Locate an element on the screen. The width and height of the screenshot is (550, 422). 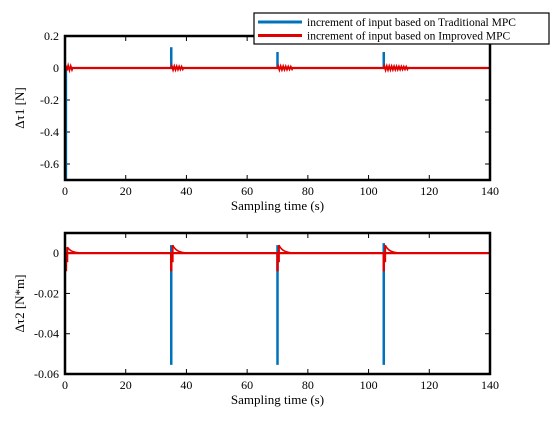
y-axis-label: Δτ2 [N*m] is located at coordinates (19, 304).